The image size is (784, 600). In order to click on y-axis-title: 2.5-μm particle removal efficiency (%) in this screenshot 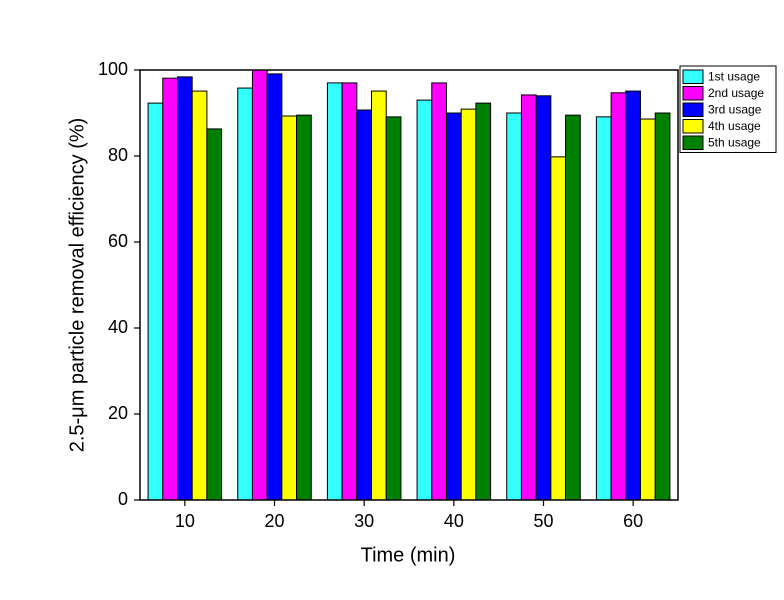, I will do `click(77, 285)`.